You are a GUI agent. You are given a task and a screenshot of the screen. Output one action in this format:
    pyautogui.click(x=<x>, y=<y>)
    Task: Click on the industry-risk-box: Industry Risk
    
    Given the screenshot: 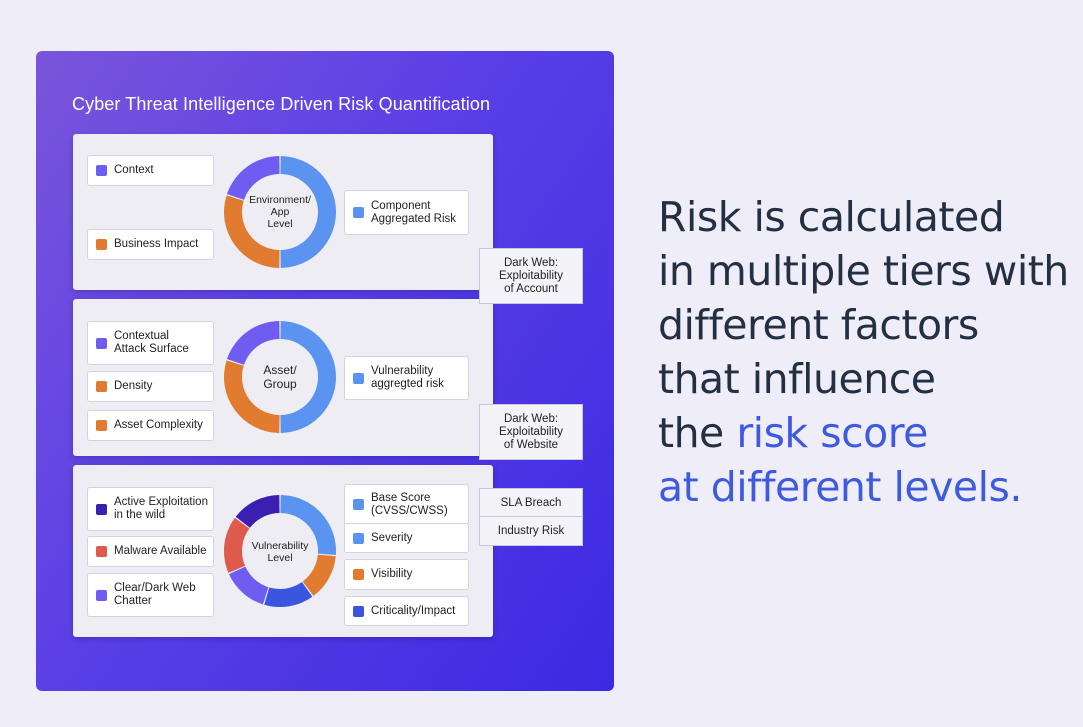 What is the action you would take?
    pyautogui.click(x=531, y=531)
    